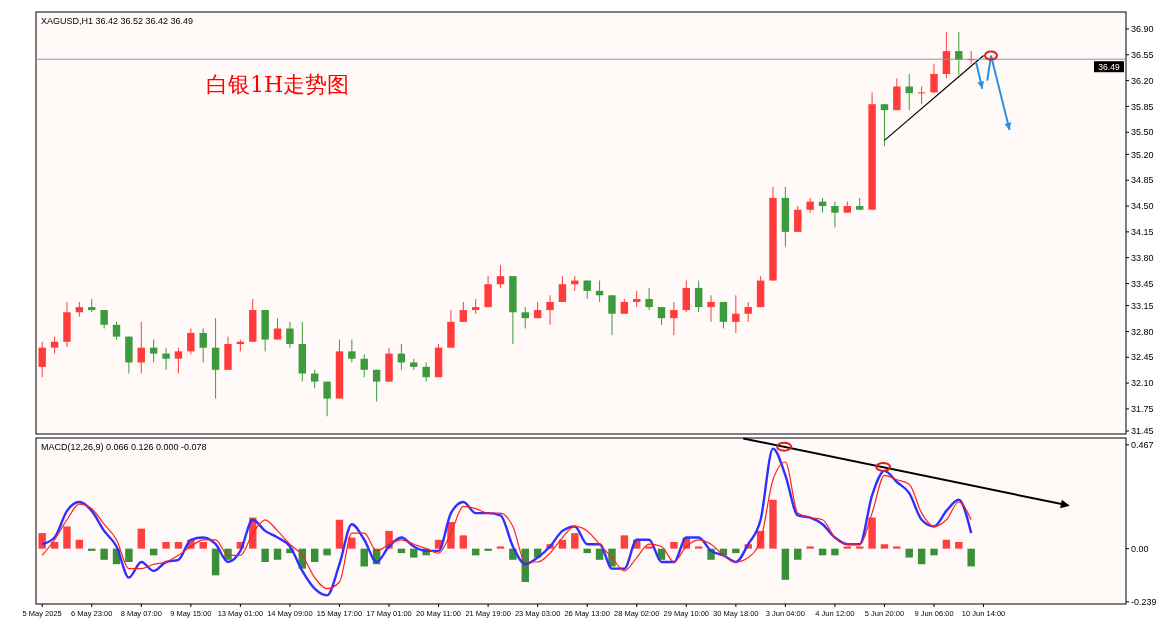 The image size is (1170, 630). I want to click on text: 白银1H走势图, so click(278, 84).